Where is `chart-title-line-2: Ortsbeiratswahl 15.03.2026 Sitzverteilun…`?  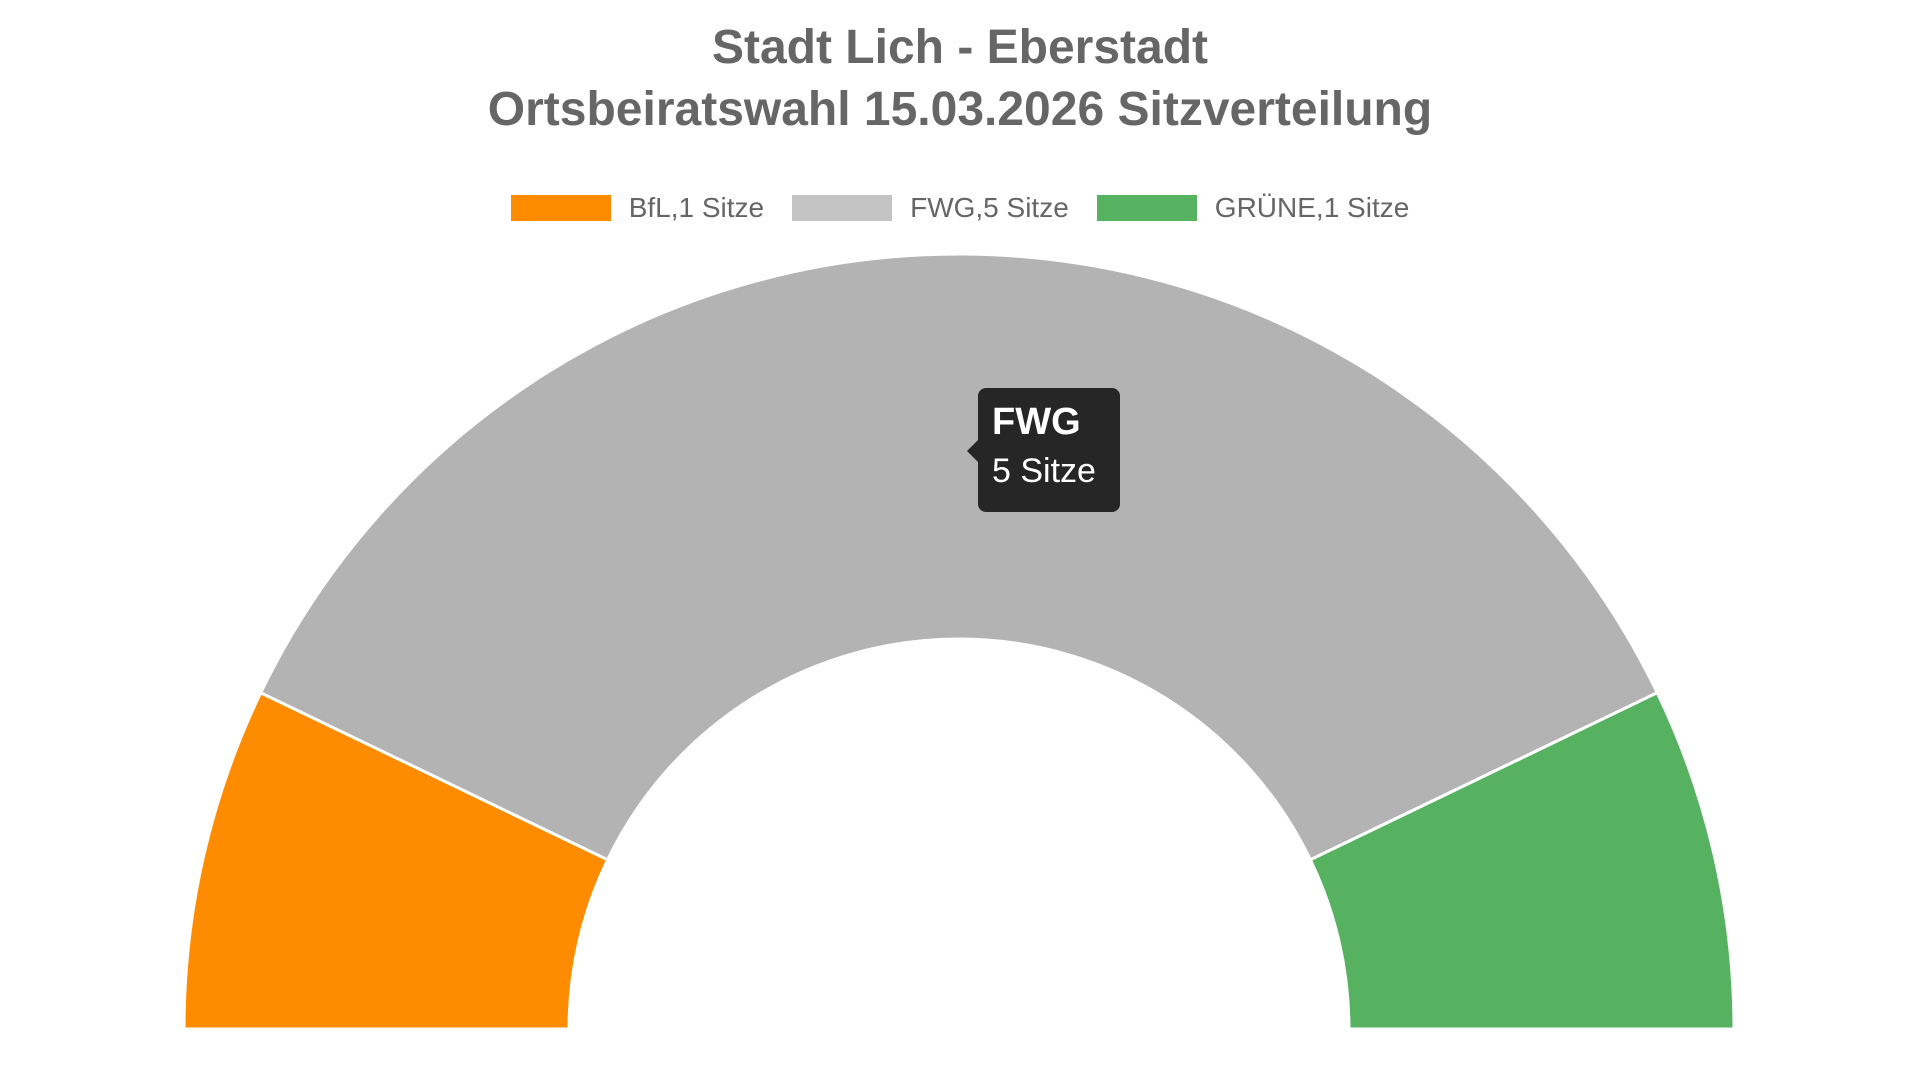
chart-title-line-2: Ortsbeiratswahl 15.03.2026 Sitzverteilun… is located at coordinates (960, 109).